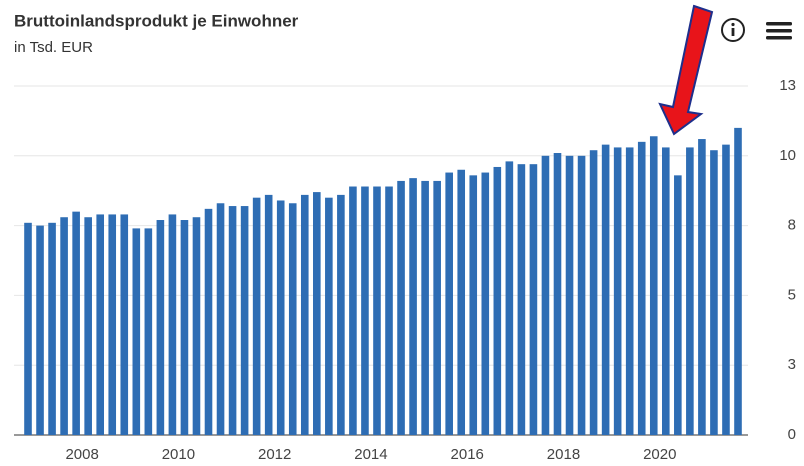 The height and width of the screenshot is (466, 804). I want to click on x-tick-label: 2008, so click(81, 454).